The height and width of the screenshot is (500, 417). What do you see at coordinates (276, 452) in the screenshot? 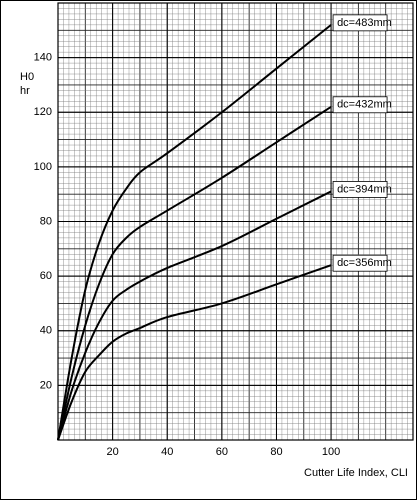
I see `x-tick-label: 80` at bounding box center [276, 452].